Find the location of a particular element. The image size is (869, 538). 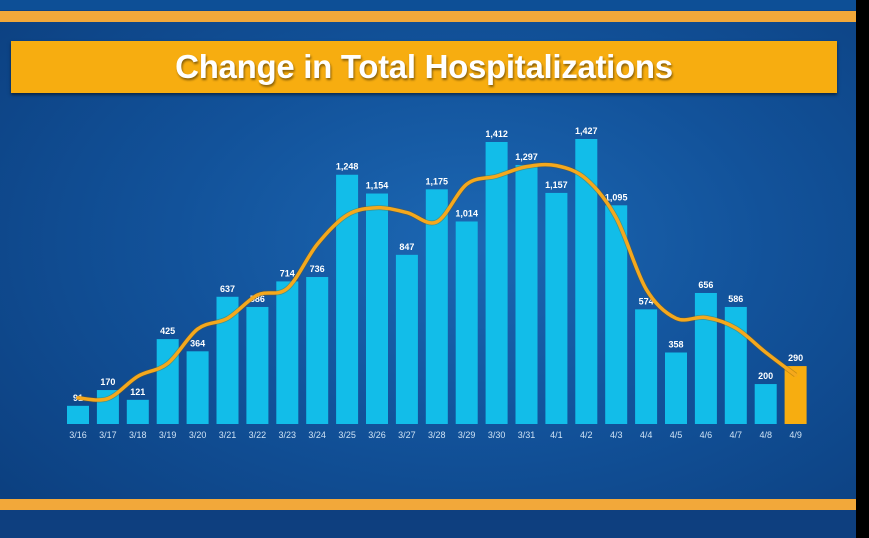

category-label: 3/29 is located at coordinates (467, 435).